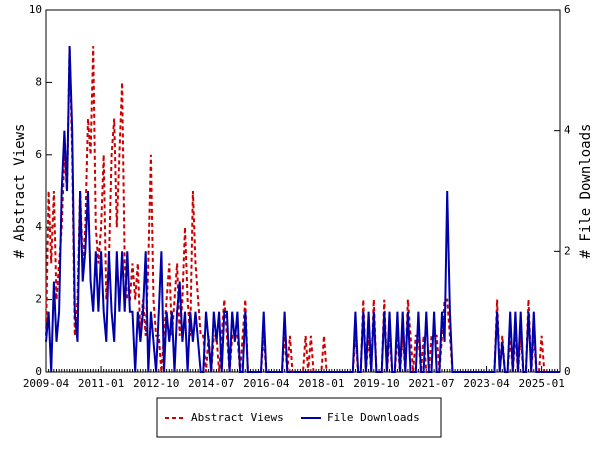 This screenshot has height=450, width=600. What do you see at coordinates (567, 9) in the screenshot?
I see `y2-tick-label: 6` at bounding box center [567, 9].